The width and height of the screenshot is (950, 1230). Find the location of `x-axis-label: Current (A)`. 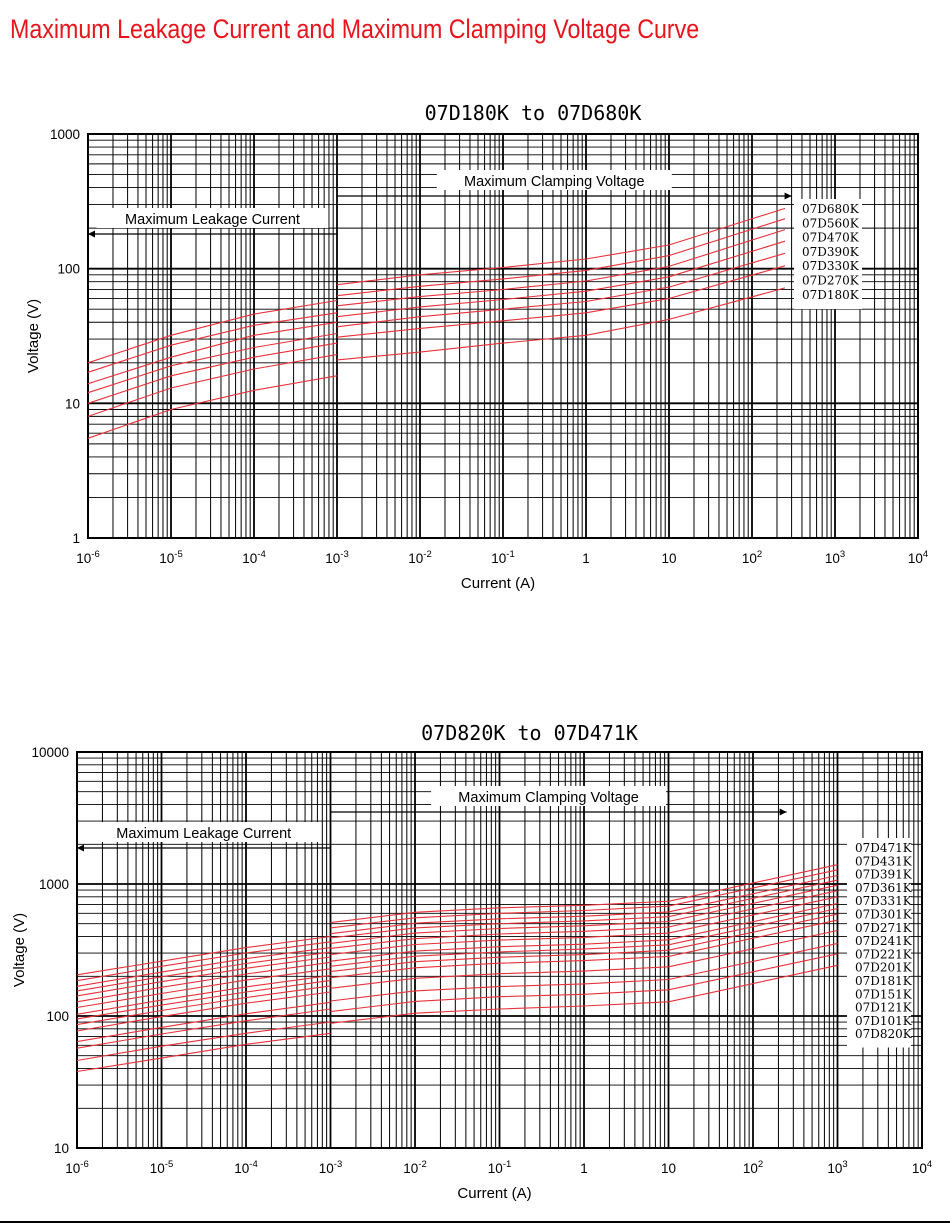

x-axis-label: Current (A) is located at coordinates (494, 1193).